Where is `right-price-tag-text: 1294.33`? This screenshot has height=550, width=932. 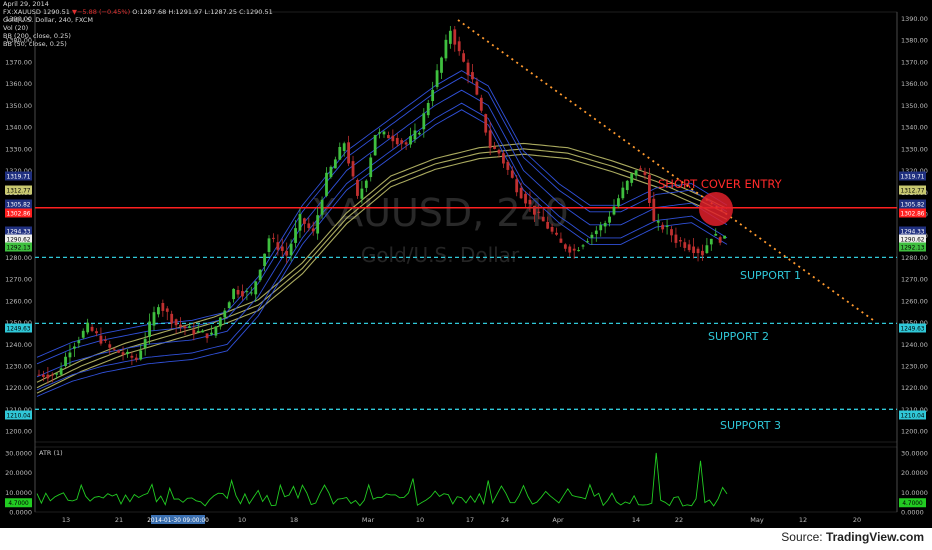 right-price-tag-text: 1294.33 is located at coordinates (913, 232).